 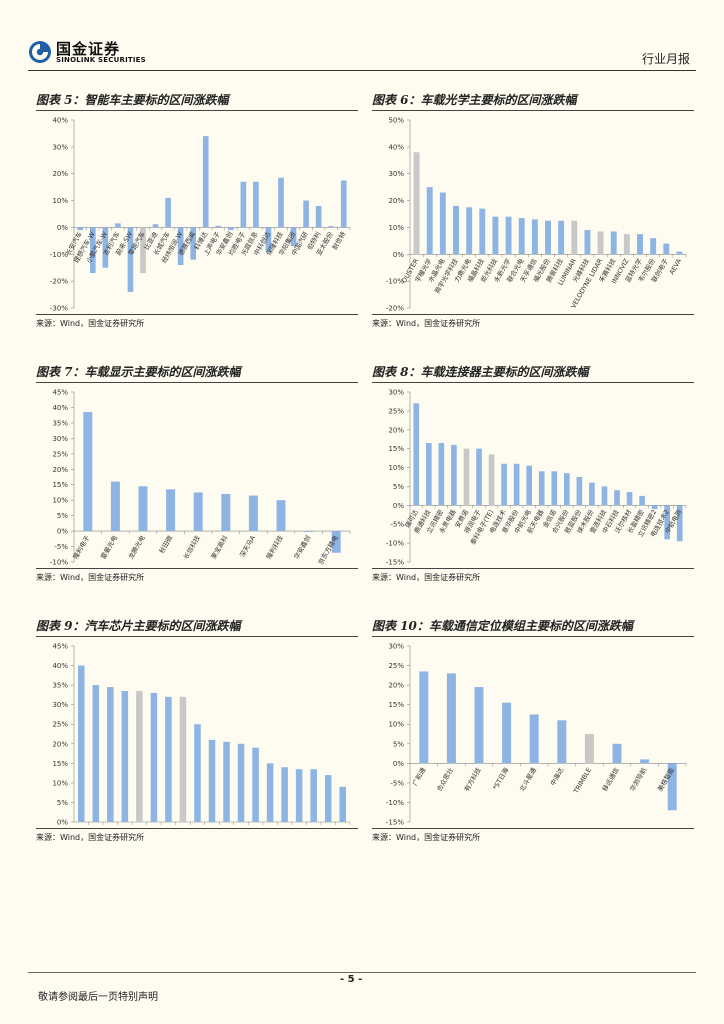 What do you see at coordinates (60, 501) in the screenshot?
I see `y-tick-label: 10%` at bounding box center [60, 501].